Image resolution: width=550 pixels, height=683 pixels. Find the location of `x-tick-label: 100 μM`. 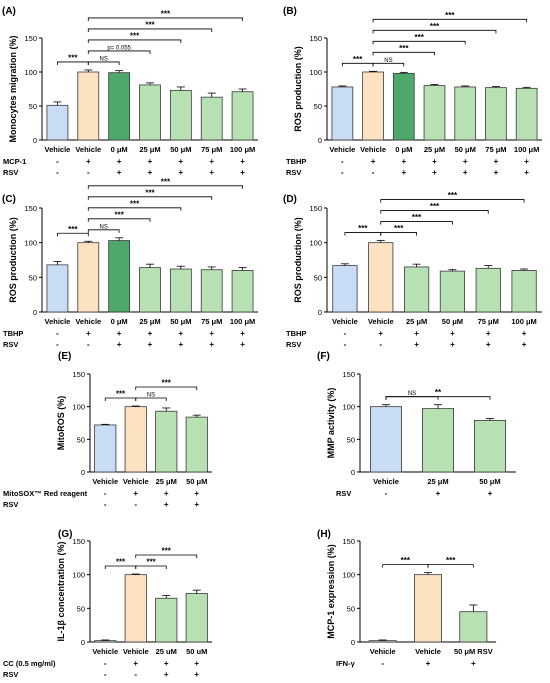

x-tick-label: 100 μM is located at coordinates (242, 321).